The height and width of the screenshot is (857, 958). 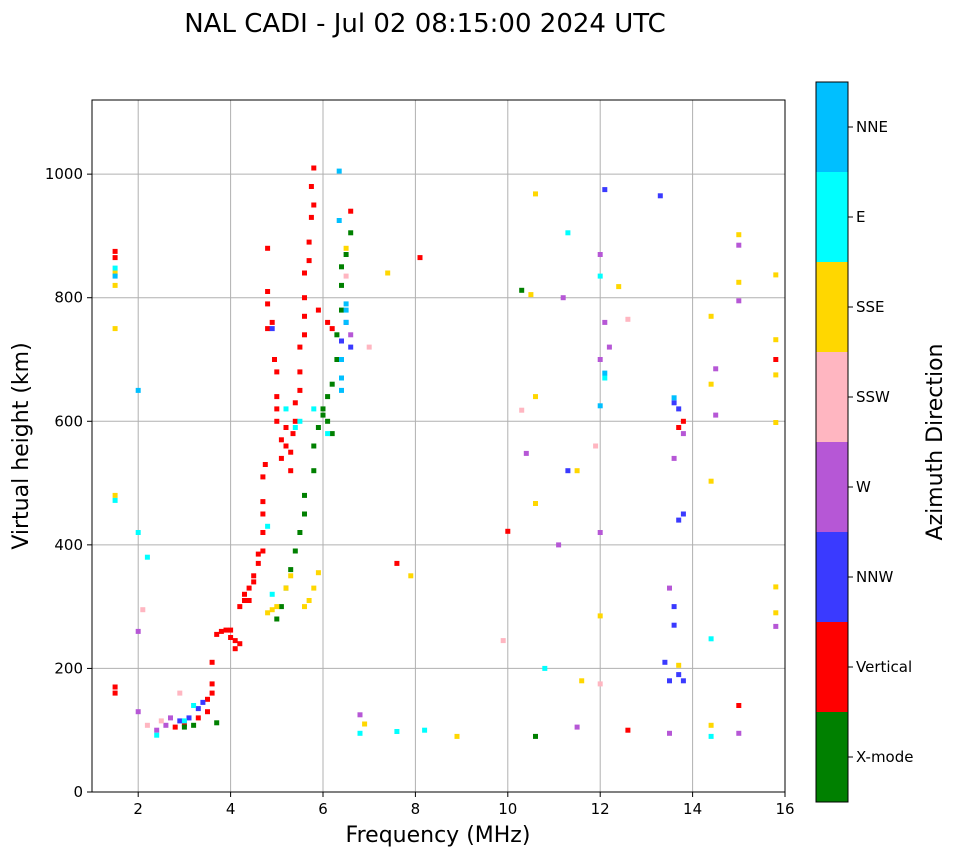 I want to click on colorbar-label: SSE, so click(x=870, y=307).